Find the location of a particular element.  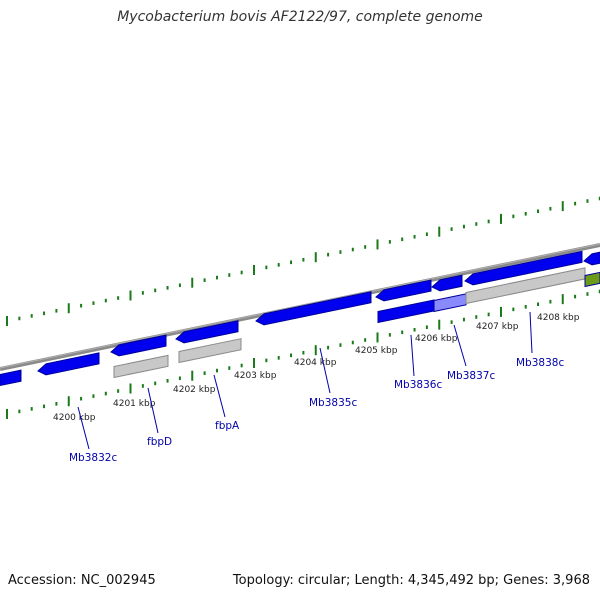

green-gene-bar is located at coordinates (592, 279).